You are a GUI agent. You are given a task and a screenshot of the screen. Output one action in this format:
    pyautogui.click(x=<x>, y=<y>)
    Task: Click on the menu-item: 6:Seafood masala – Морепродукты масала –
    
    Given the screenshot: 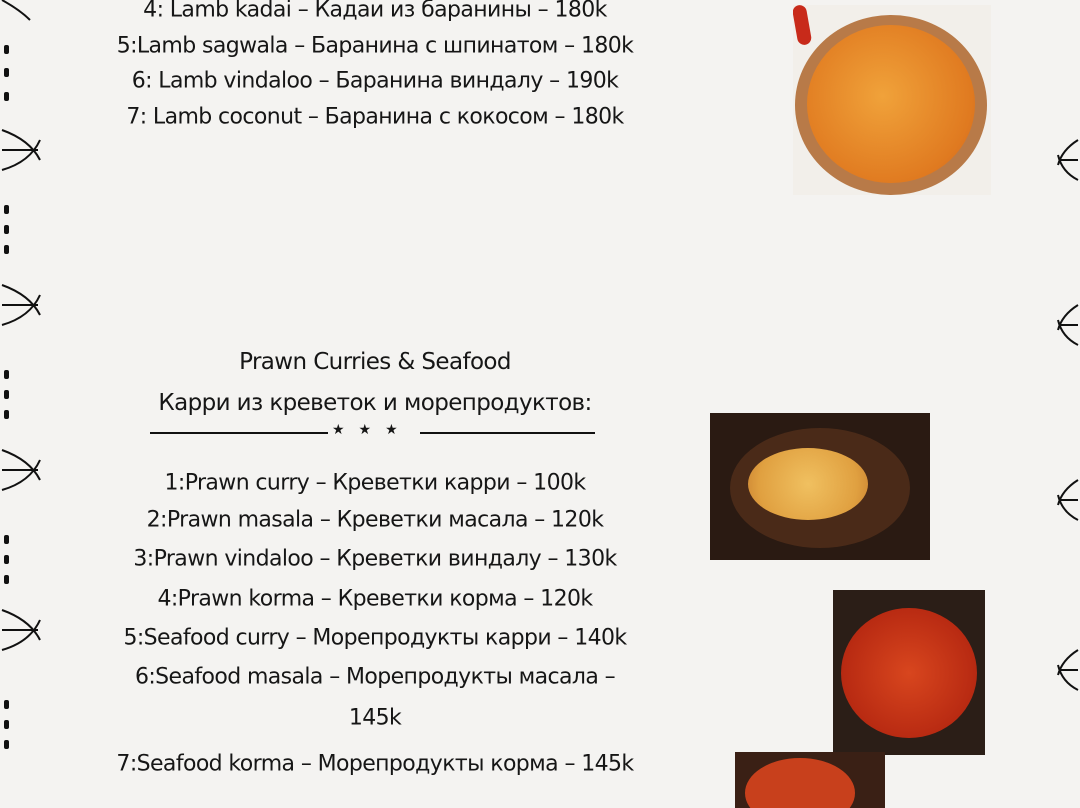 What is the action you would take?
    pyautogui.click(x=375, y=677)
    